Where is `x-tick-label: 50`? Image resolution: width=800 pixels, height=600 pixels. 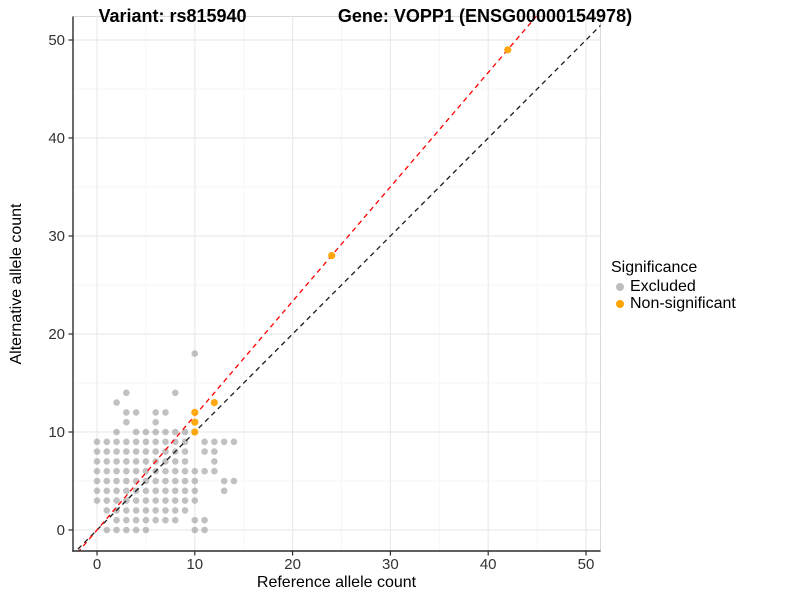 x-tick-label: 50 is located at coordinates (586, 564).